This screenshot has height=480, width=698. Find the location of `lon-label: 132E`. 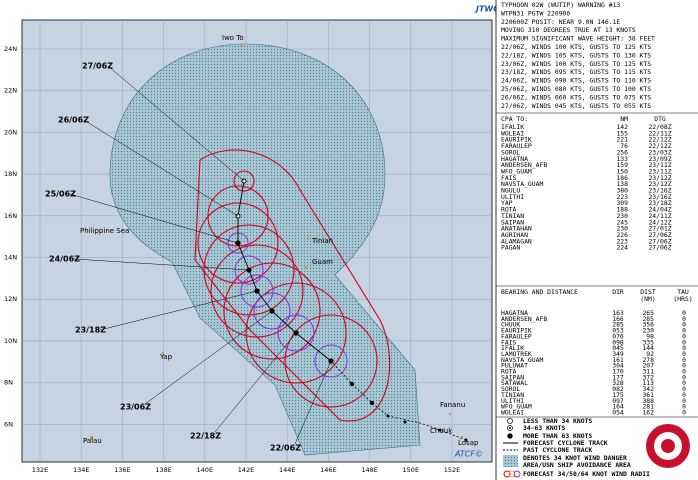

lon-label: 132E is located at coordinates (40, 470).